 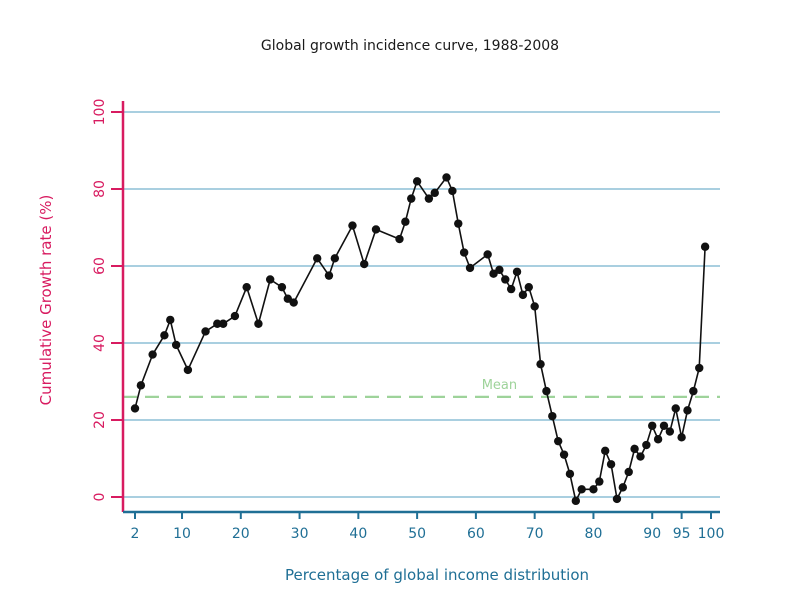 What do you see at coordinates (499, 385) in the screenshot?
I see `mean-label: Mean` at bounding box center [499, 385].